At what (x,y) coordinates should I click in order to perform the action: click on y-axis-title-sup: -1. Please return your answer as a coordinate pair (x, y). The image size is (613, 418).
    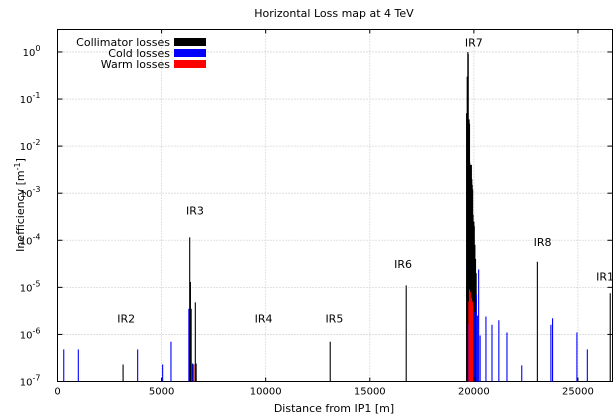
    Looking at the image, I should click on (17, 166).